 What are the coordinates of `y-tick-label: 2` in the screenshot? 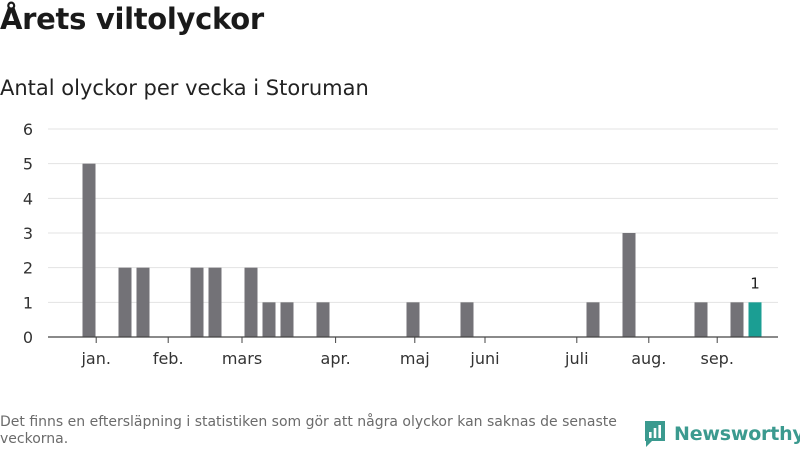 It's located at (28, 268).